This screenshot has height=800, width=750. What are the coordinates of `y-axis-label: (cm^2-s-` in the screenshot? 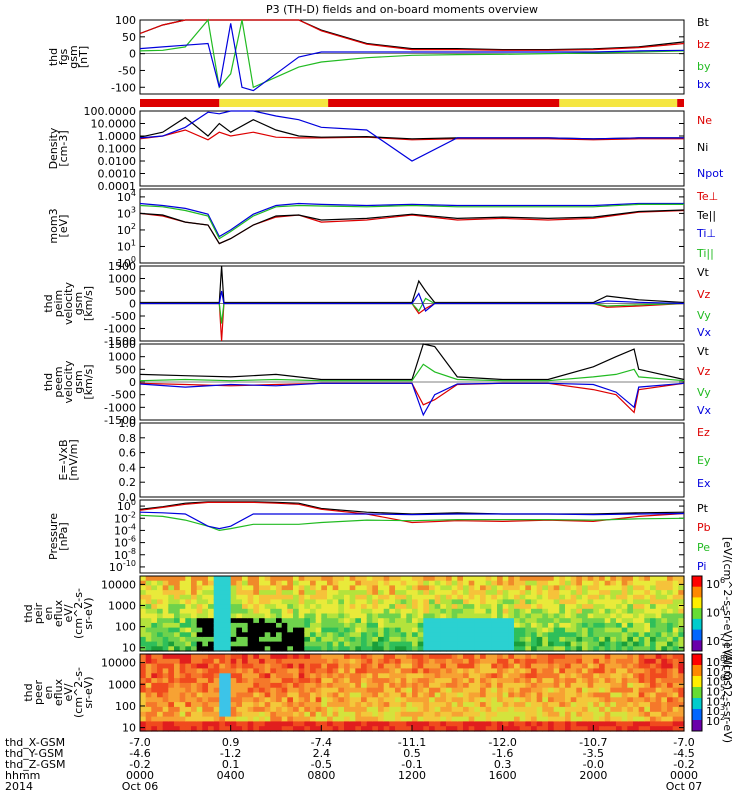 It's located at (78, 613).